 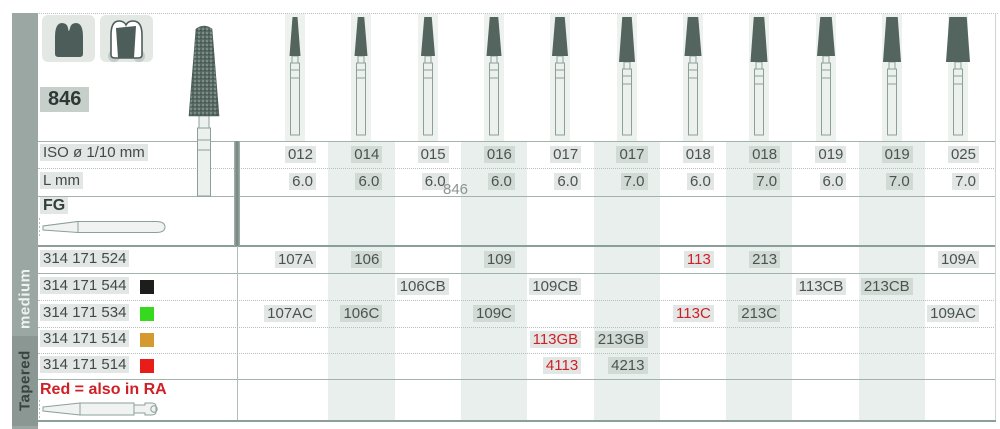 I want to click on iso-value-cell-value: 019, so click(x=831, y=154).